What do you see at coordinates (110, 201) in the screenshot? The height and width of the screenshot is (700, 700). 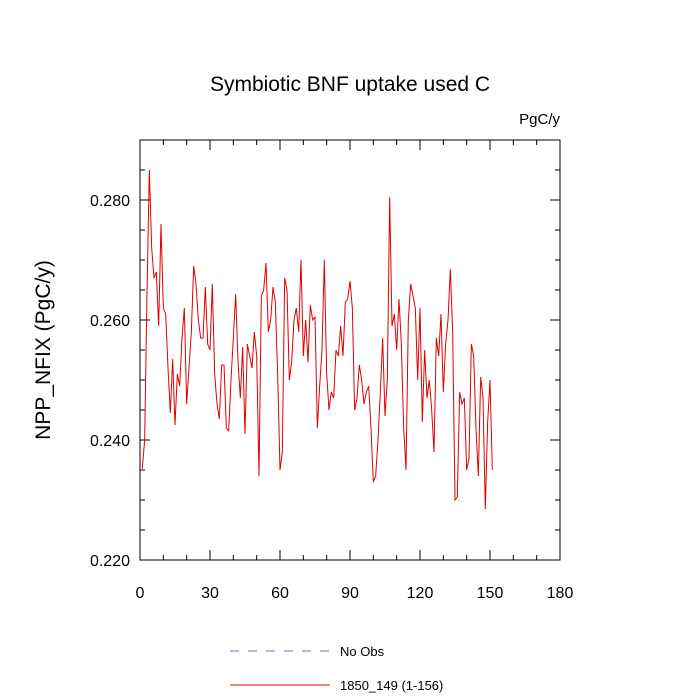 I see `y-tick-label: 0.280` at bounding box center [110, 201].